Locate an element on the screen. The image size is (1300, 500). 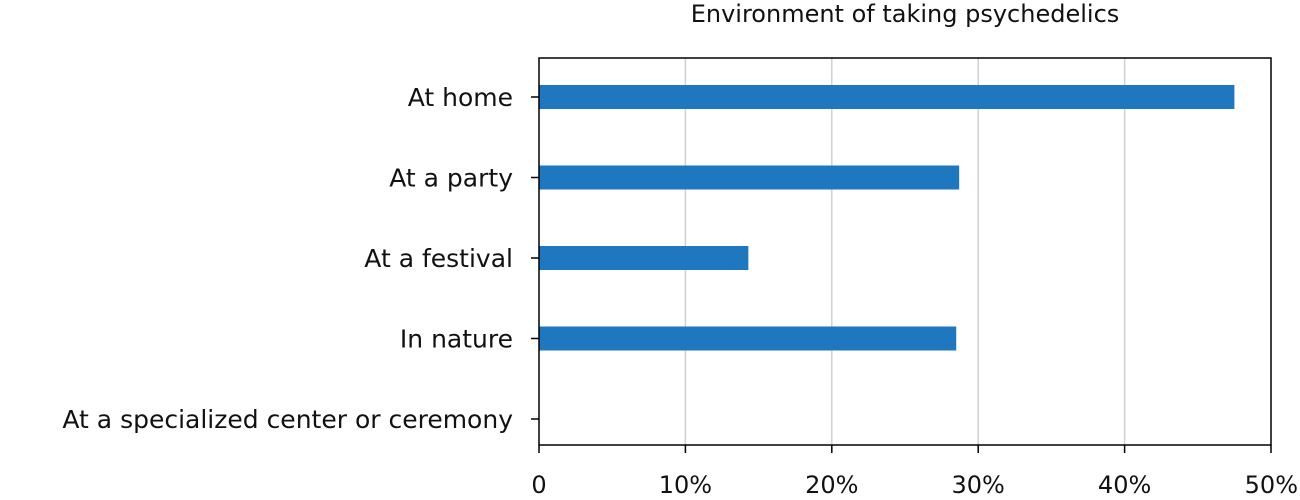
x-tick-label: 50% is located at coordinates (1271, 485).